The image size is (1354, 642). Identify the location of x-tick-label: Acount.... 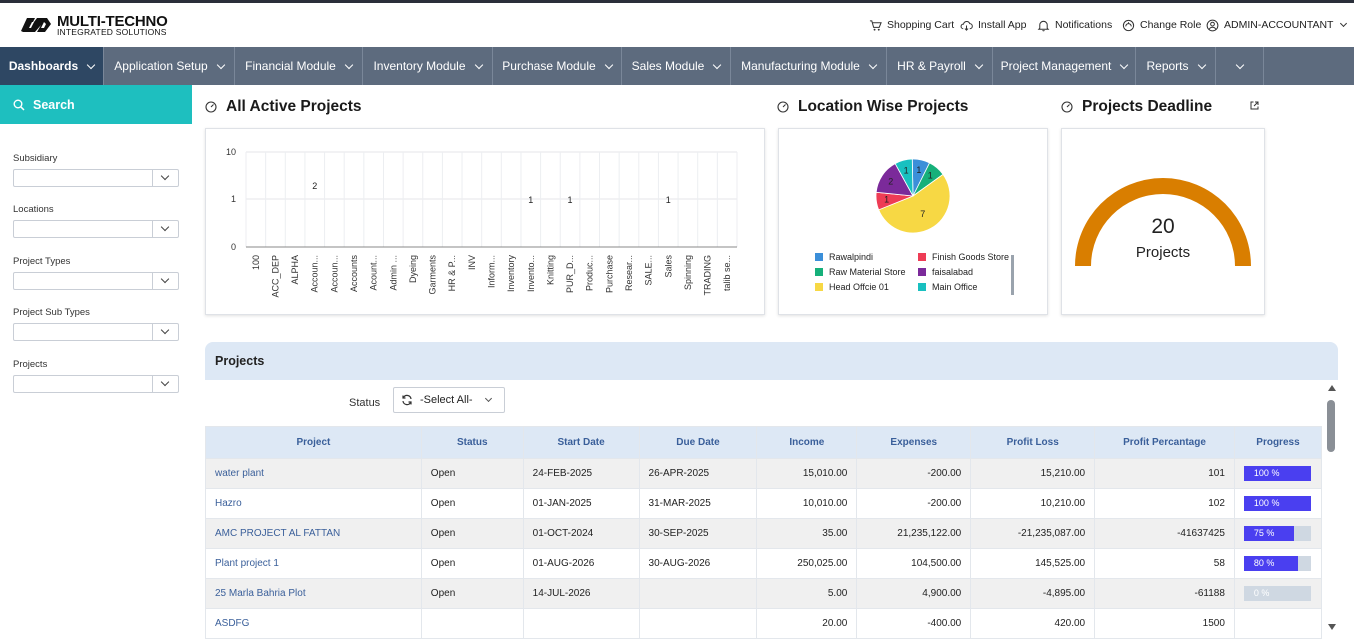
(374, 273).